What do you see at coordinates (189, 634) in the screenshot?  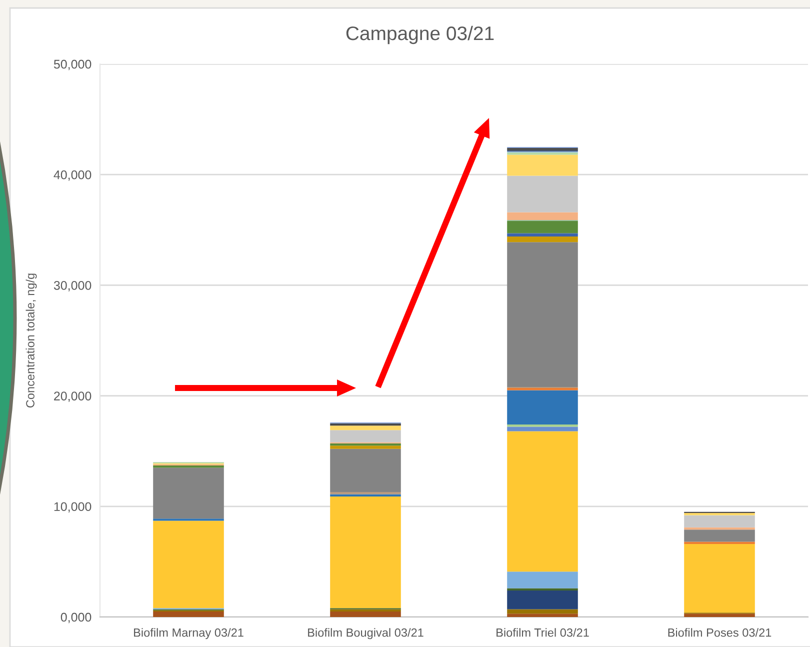 I see `x-tick-label: Biofilm Marnay 03/21` at bounding box center [189, 634].